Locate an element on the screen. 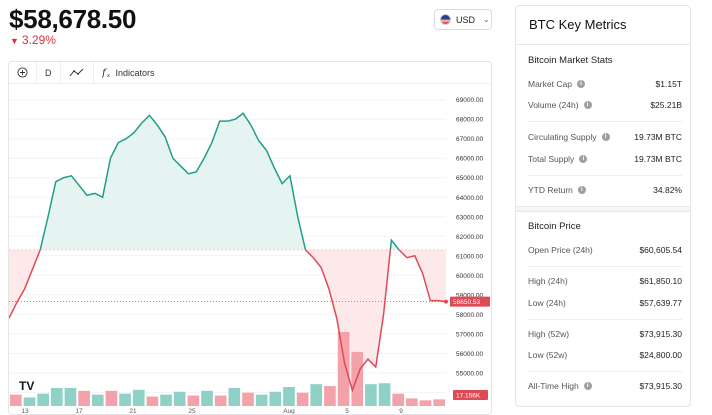  high-52w-label: High (52w) is located at coordinates (549, 334).